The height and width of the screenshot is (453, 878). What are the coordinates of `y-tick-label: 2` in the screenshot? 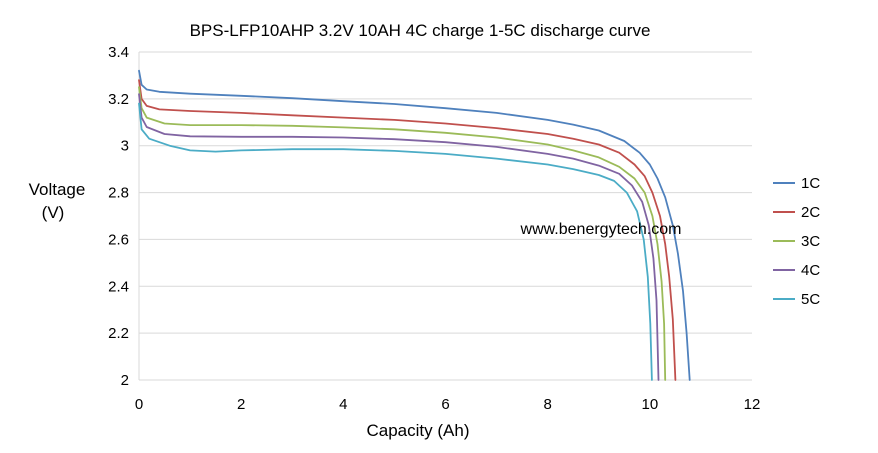 It's located at (125, 380).